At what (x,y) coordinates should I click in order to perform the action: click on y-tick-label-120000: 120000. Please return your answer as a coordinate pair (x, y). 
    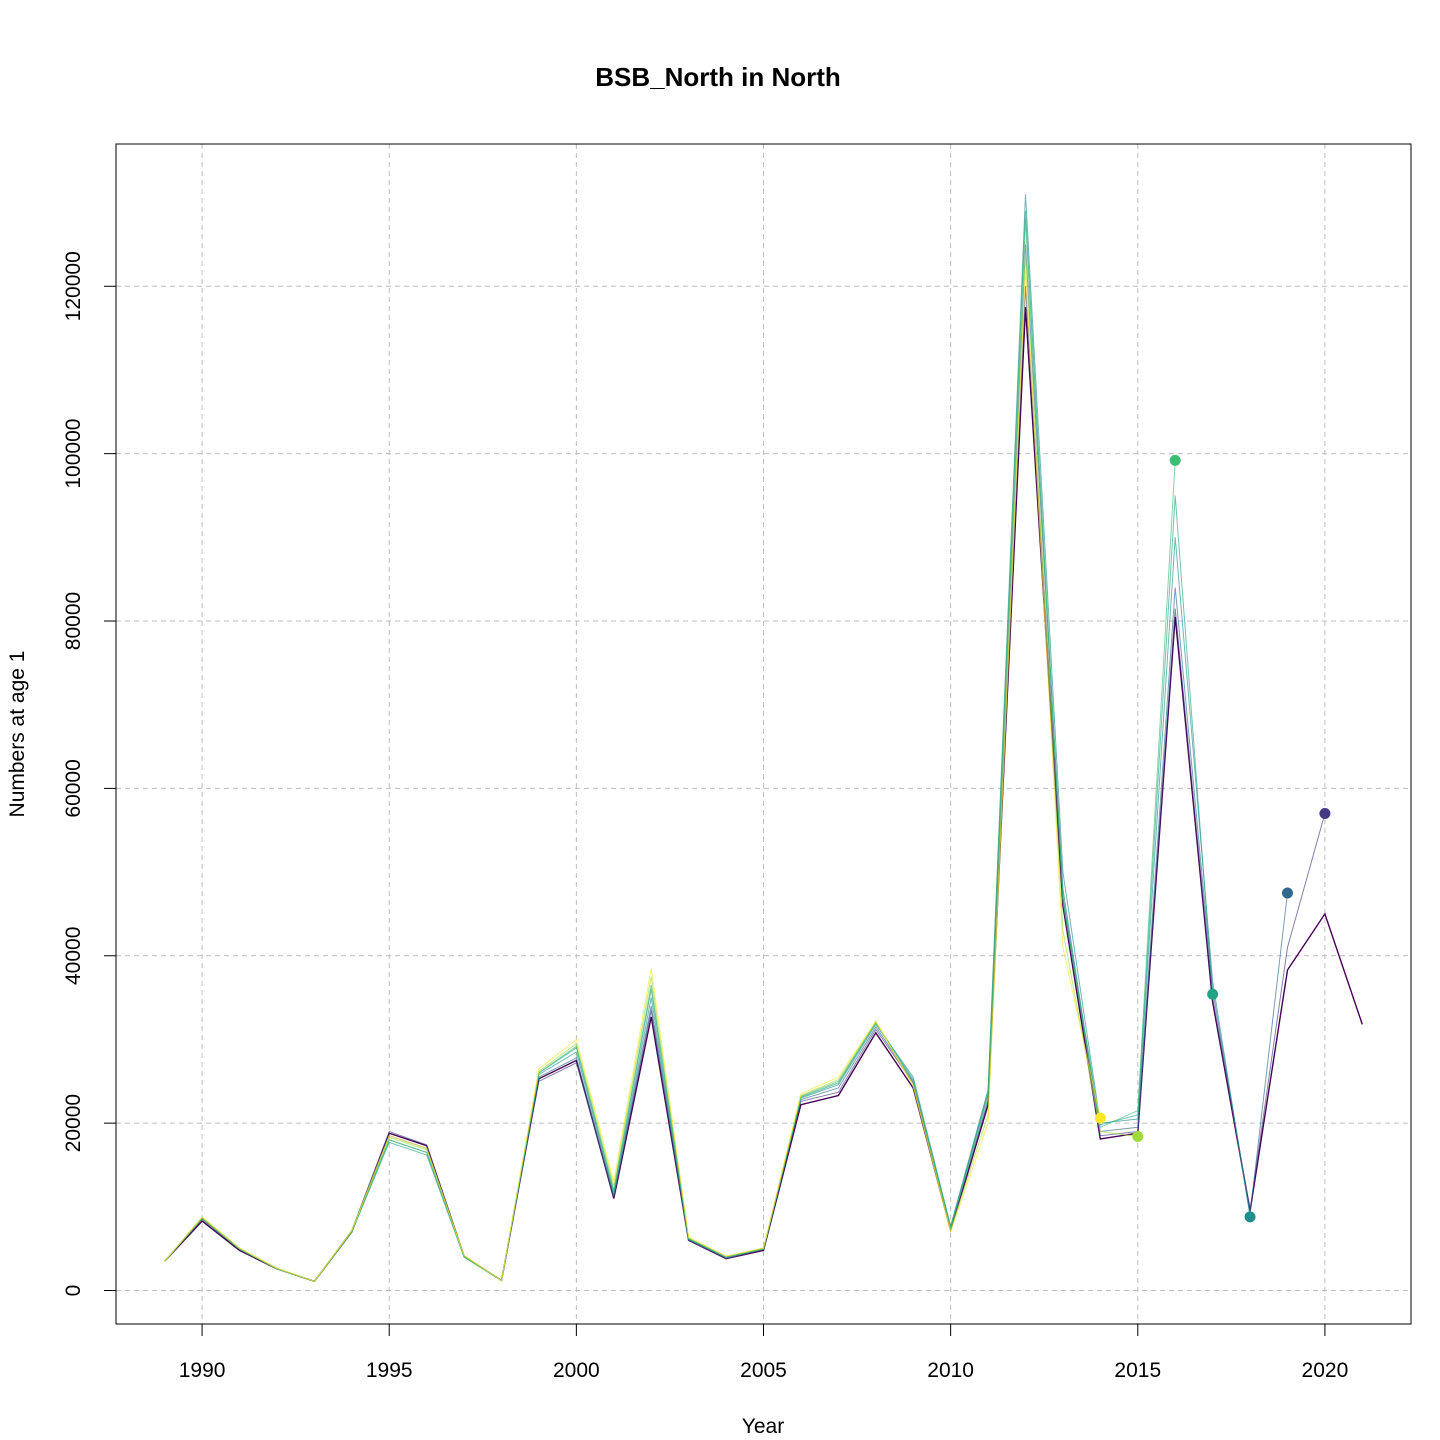
    Looking at the image, I should click on (73, 286).